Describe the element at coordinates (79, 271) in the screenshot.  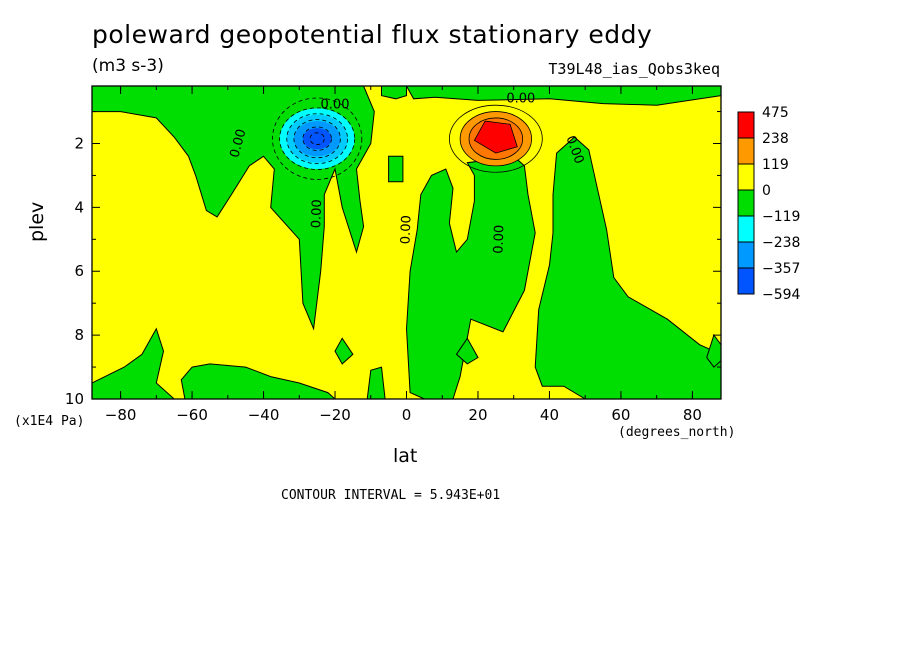
I see `y-tick-label: 6` at that location.